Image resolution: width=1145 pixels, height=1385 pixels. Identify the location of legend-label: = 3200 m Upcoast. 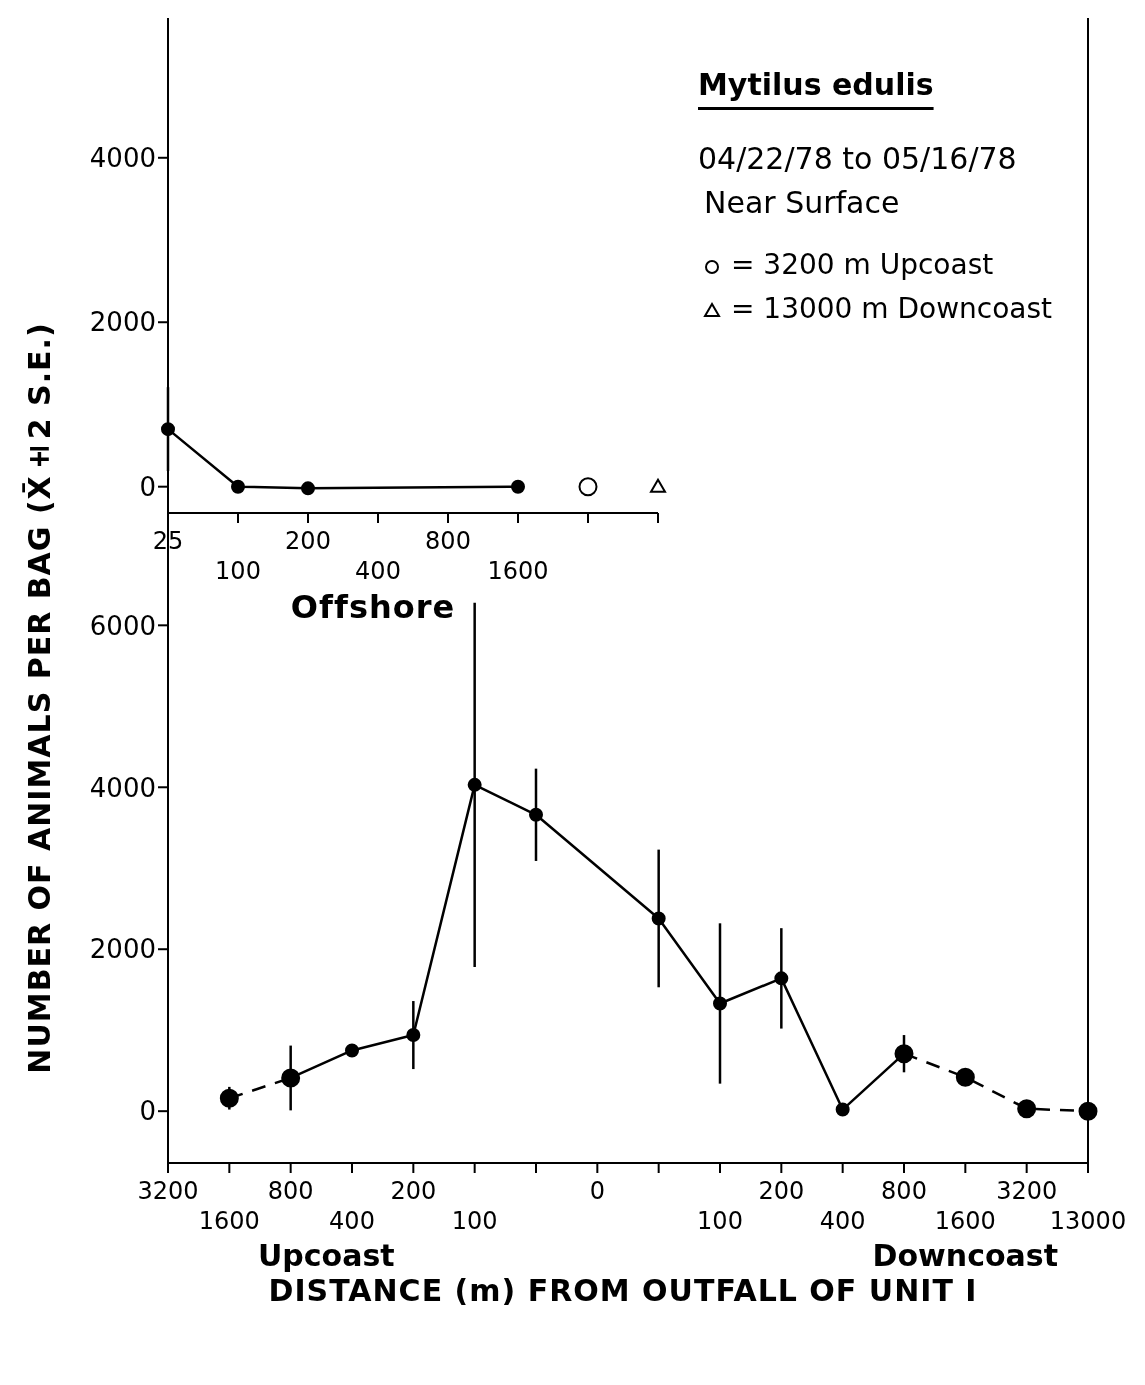
(862, 265).